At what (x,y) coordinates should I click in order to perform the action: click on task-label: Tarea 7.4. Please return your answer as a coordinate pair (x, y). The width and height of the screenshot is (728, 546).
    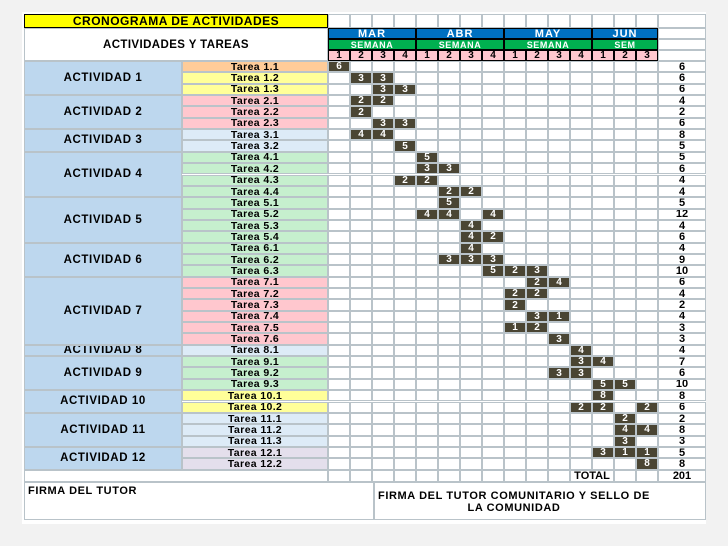
    Looking at the image, I should click on (255, 316).